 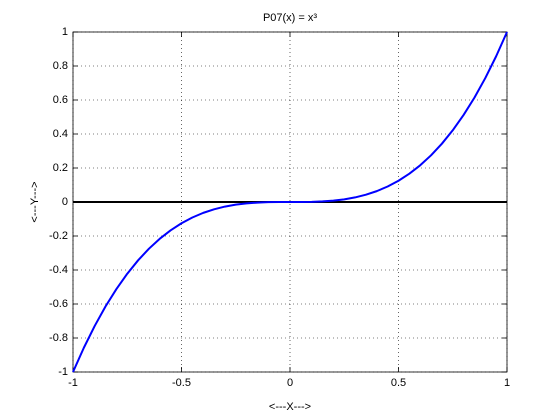 I want to click on y-tick-label: 0.2, so click(x=60, y=168).